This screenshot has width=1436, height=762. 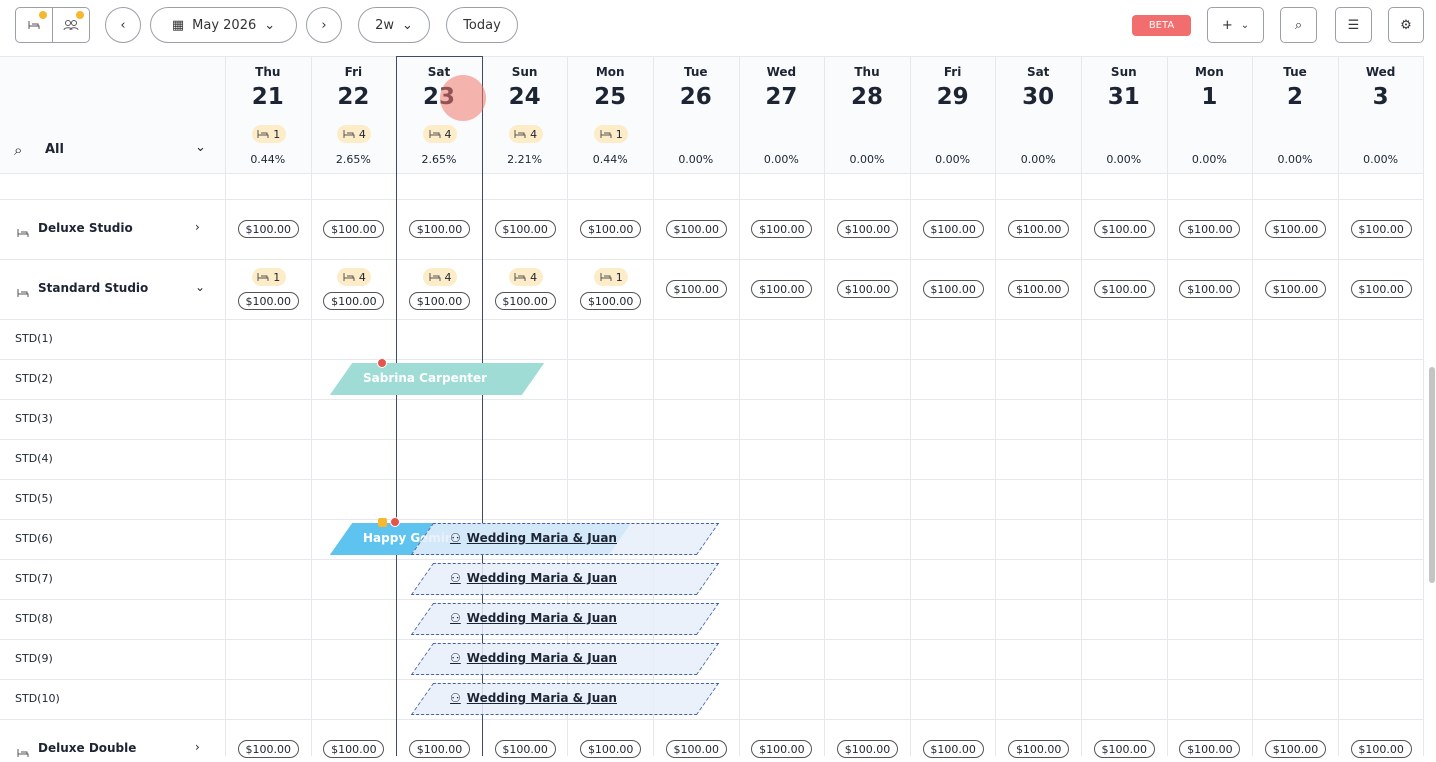 What do you see at coordinates (54, 149) in the screenshot?
I see `filter-label: All` at bounding box center [54, 149].